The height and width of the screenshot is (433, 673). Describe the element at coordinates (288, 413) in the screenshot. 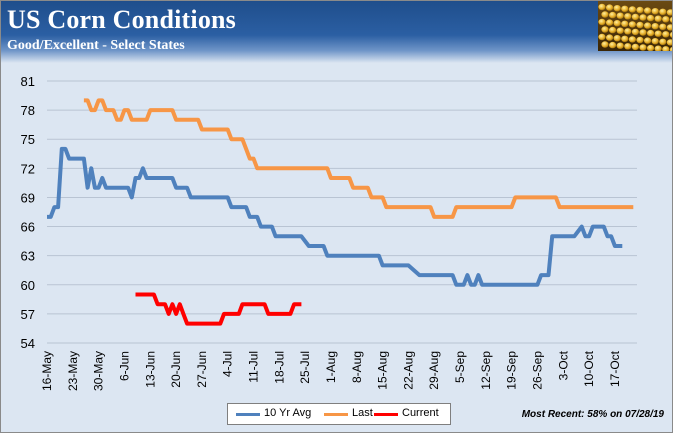

I see `legend-label-10yr-avg: 10 Yr Avg` at that location.